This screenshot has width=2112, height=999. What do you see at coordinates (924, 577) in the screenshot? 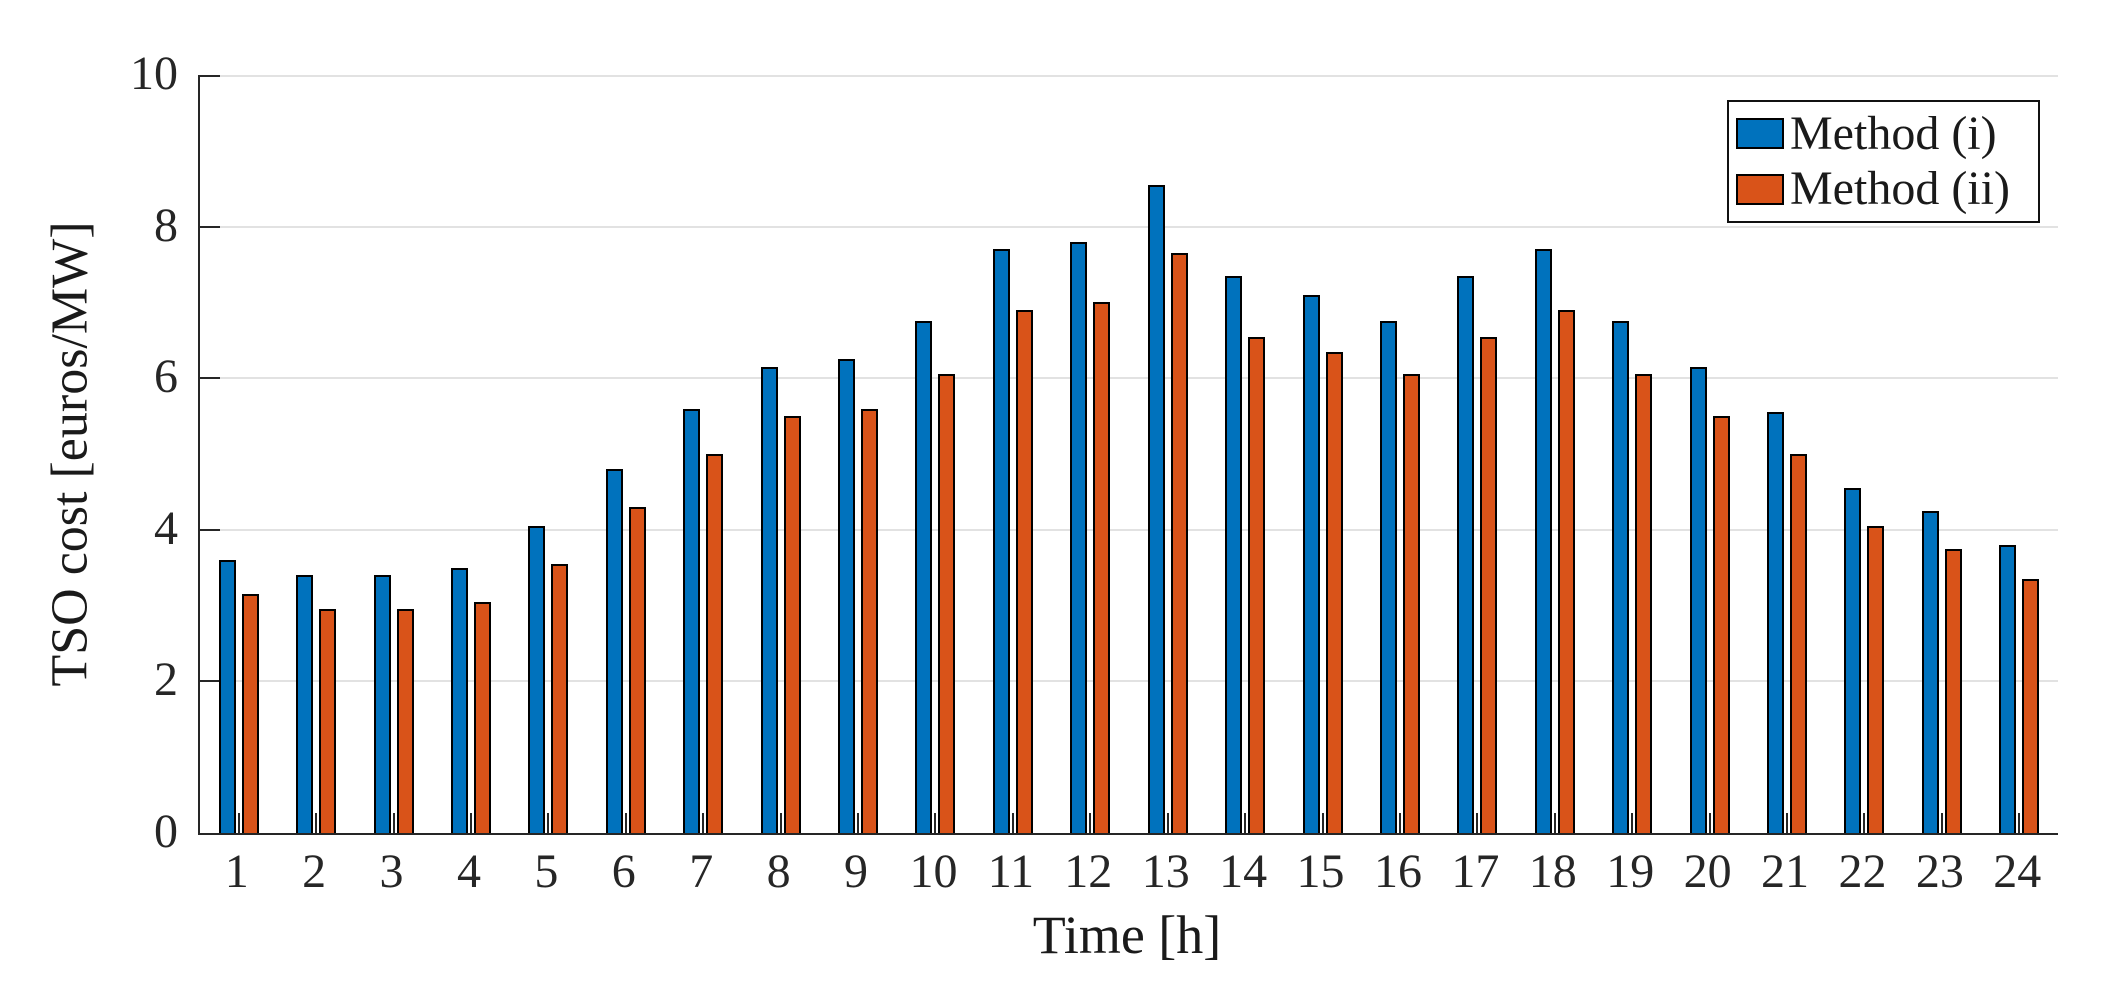
I see `bar-method-i-h10` at bounding box center [924, 577].